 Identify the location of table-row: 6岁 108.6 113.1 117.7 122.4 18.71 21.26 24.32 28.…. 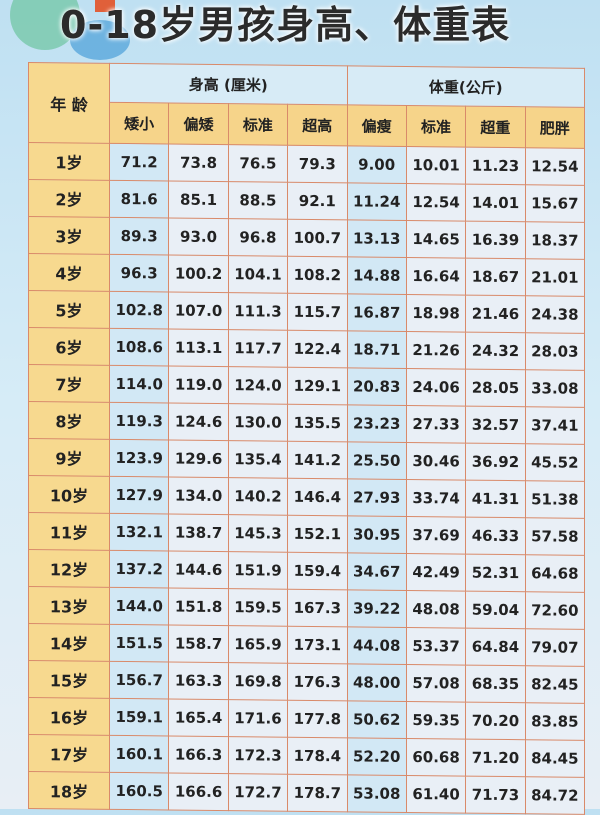
(306, 349).